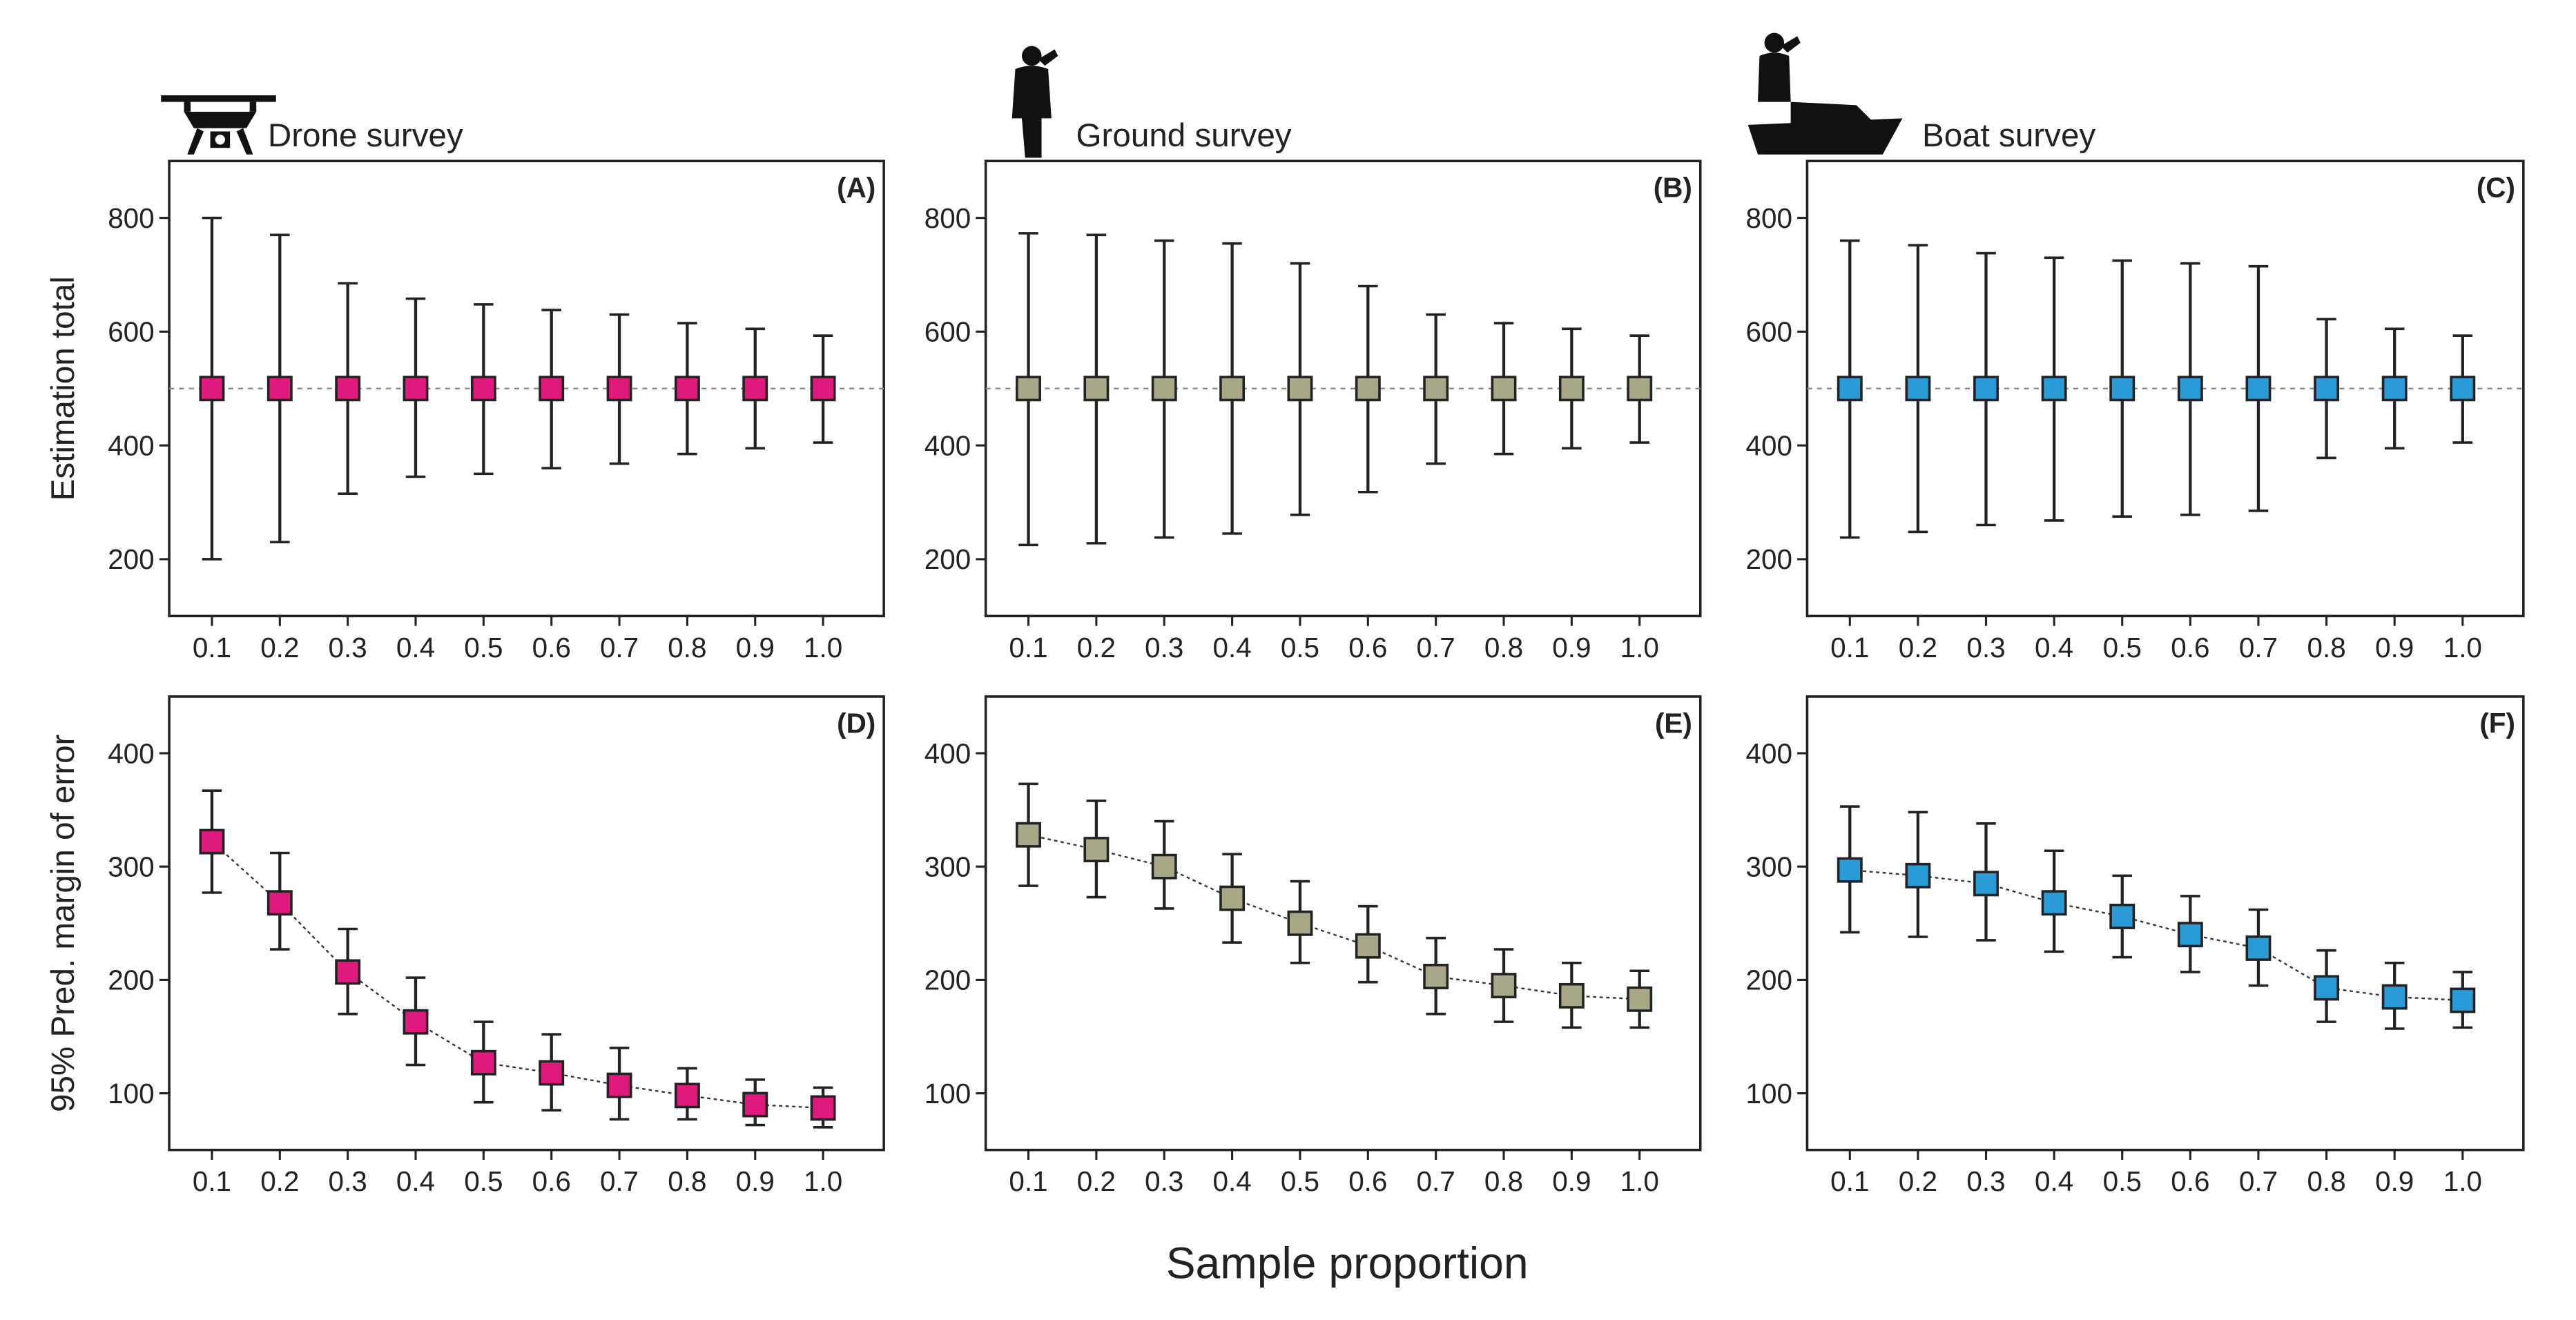 This screenshot has height=1320, width=2576. I want to click on panel-label: (B), so click(1673, 188).